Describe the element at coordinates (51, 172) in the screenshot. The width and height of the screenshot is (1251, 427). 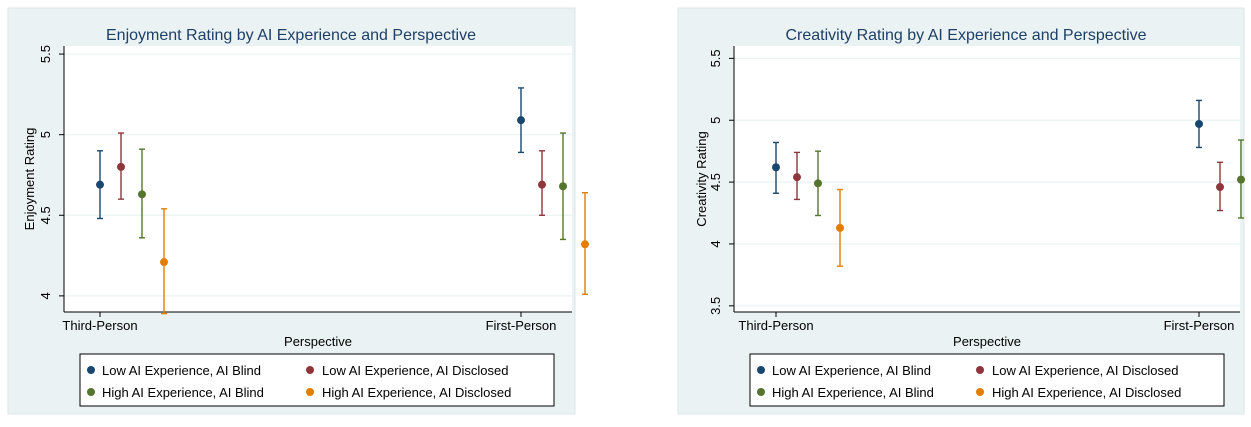
I see `y-ticks: 4 4.5 5 5.5` at that location.